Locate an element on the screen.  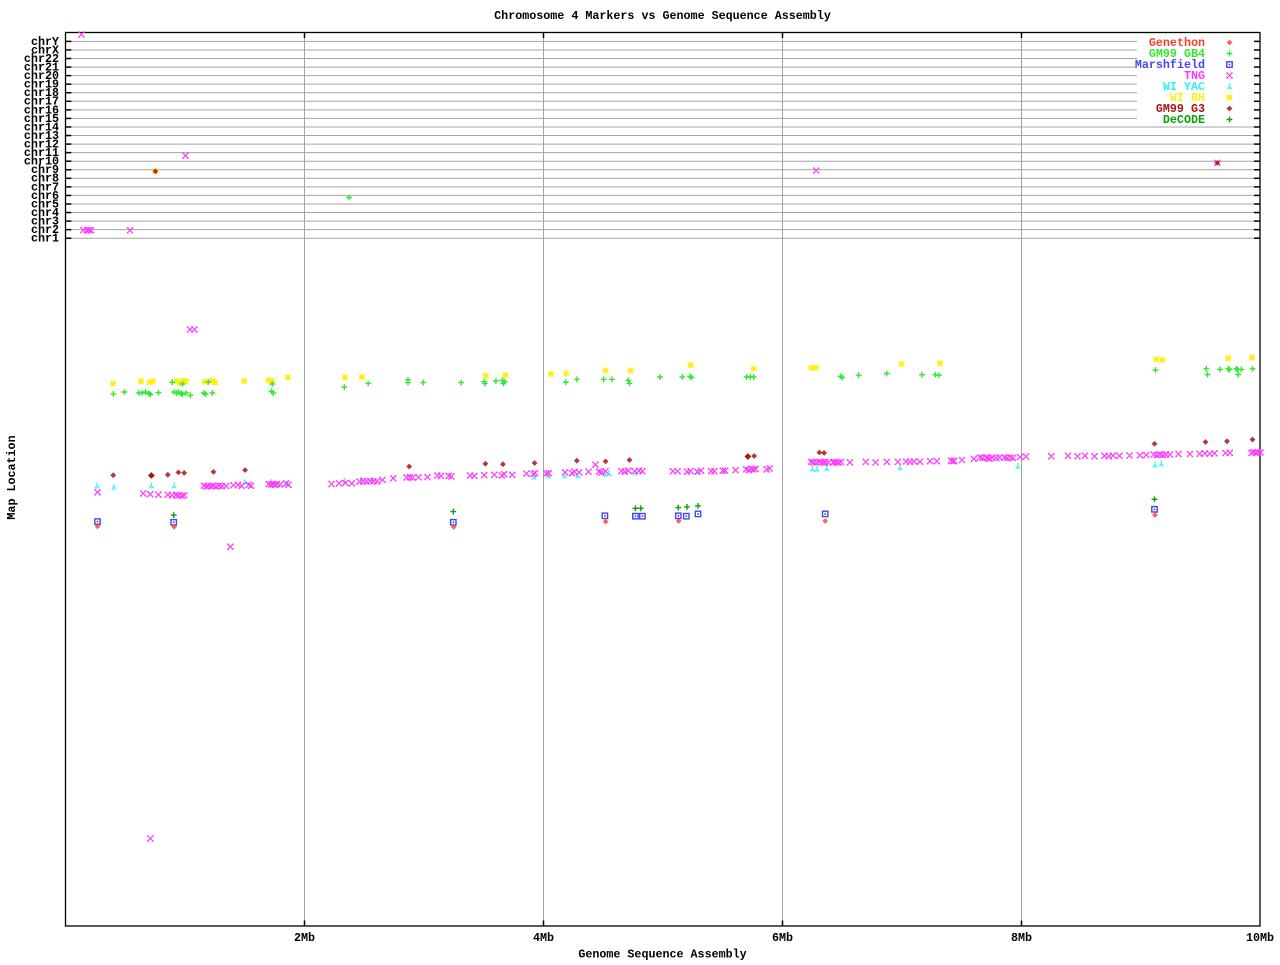
svg-text: chr17 is located at coordinates (41, 102).